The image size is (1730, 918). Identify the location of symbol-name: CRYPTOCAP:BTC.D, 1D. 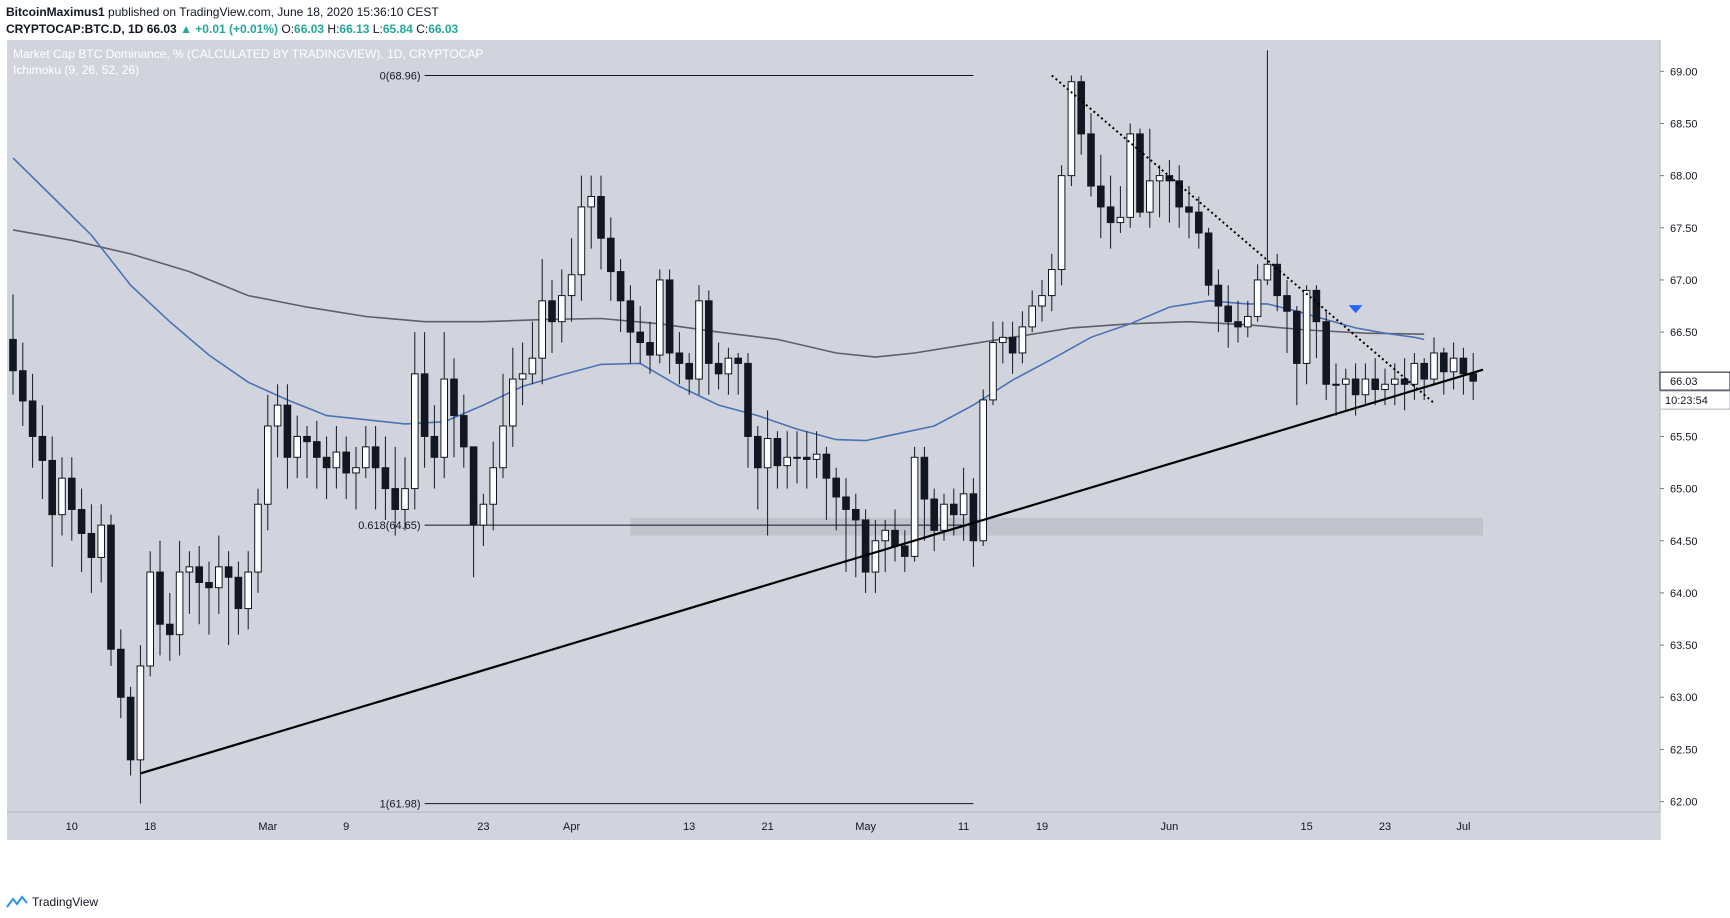
(75, 29).